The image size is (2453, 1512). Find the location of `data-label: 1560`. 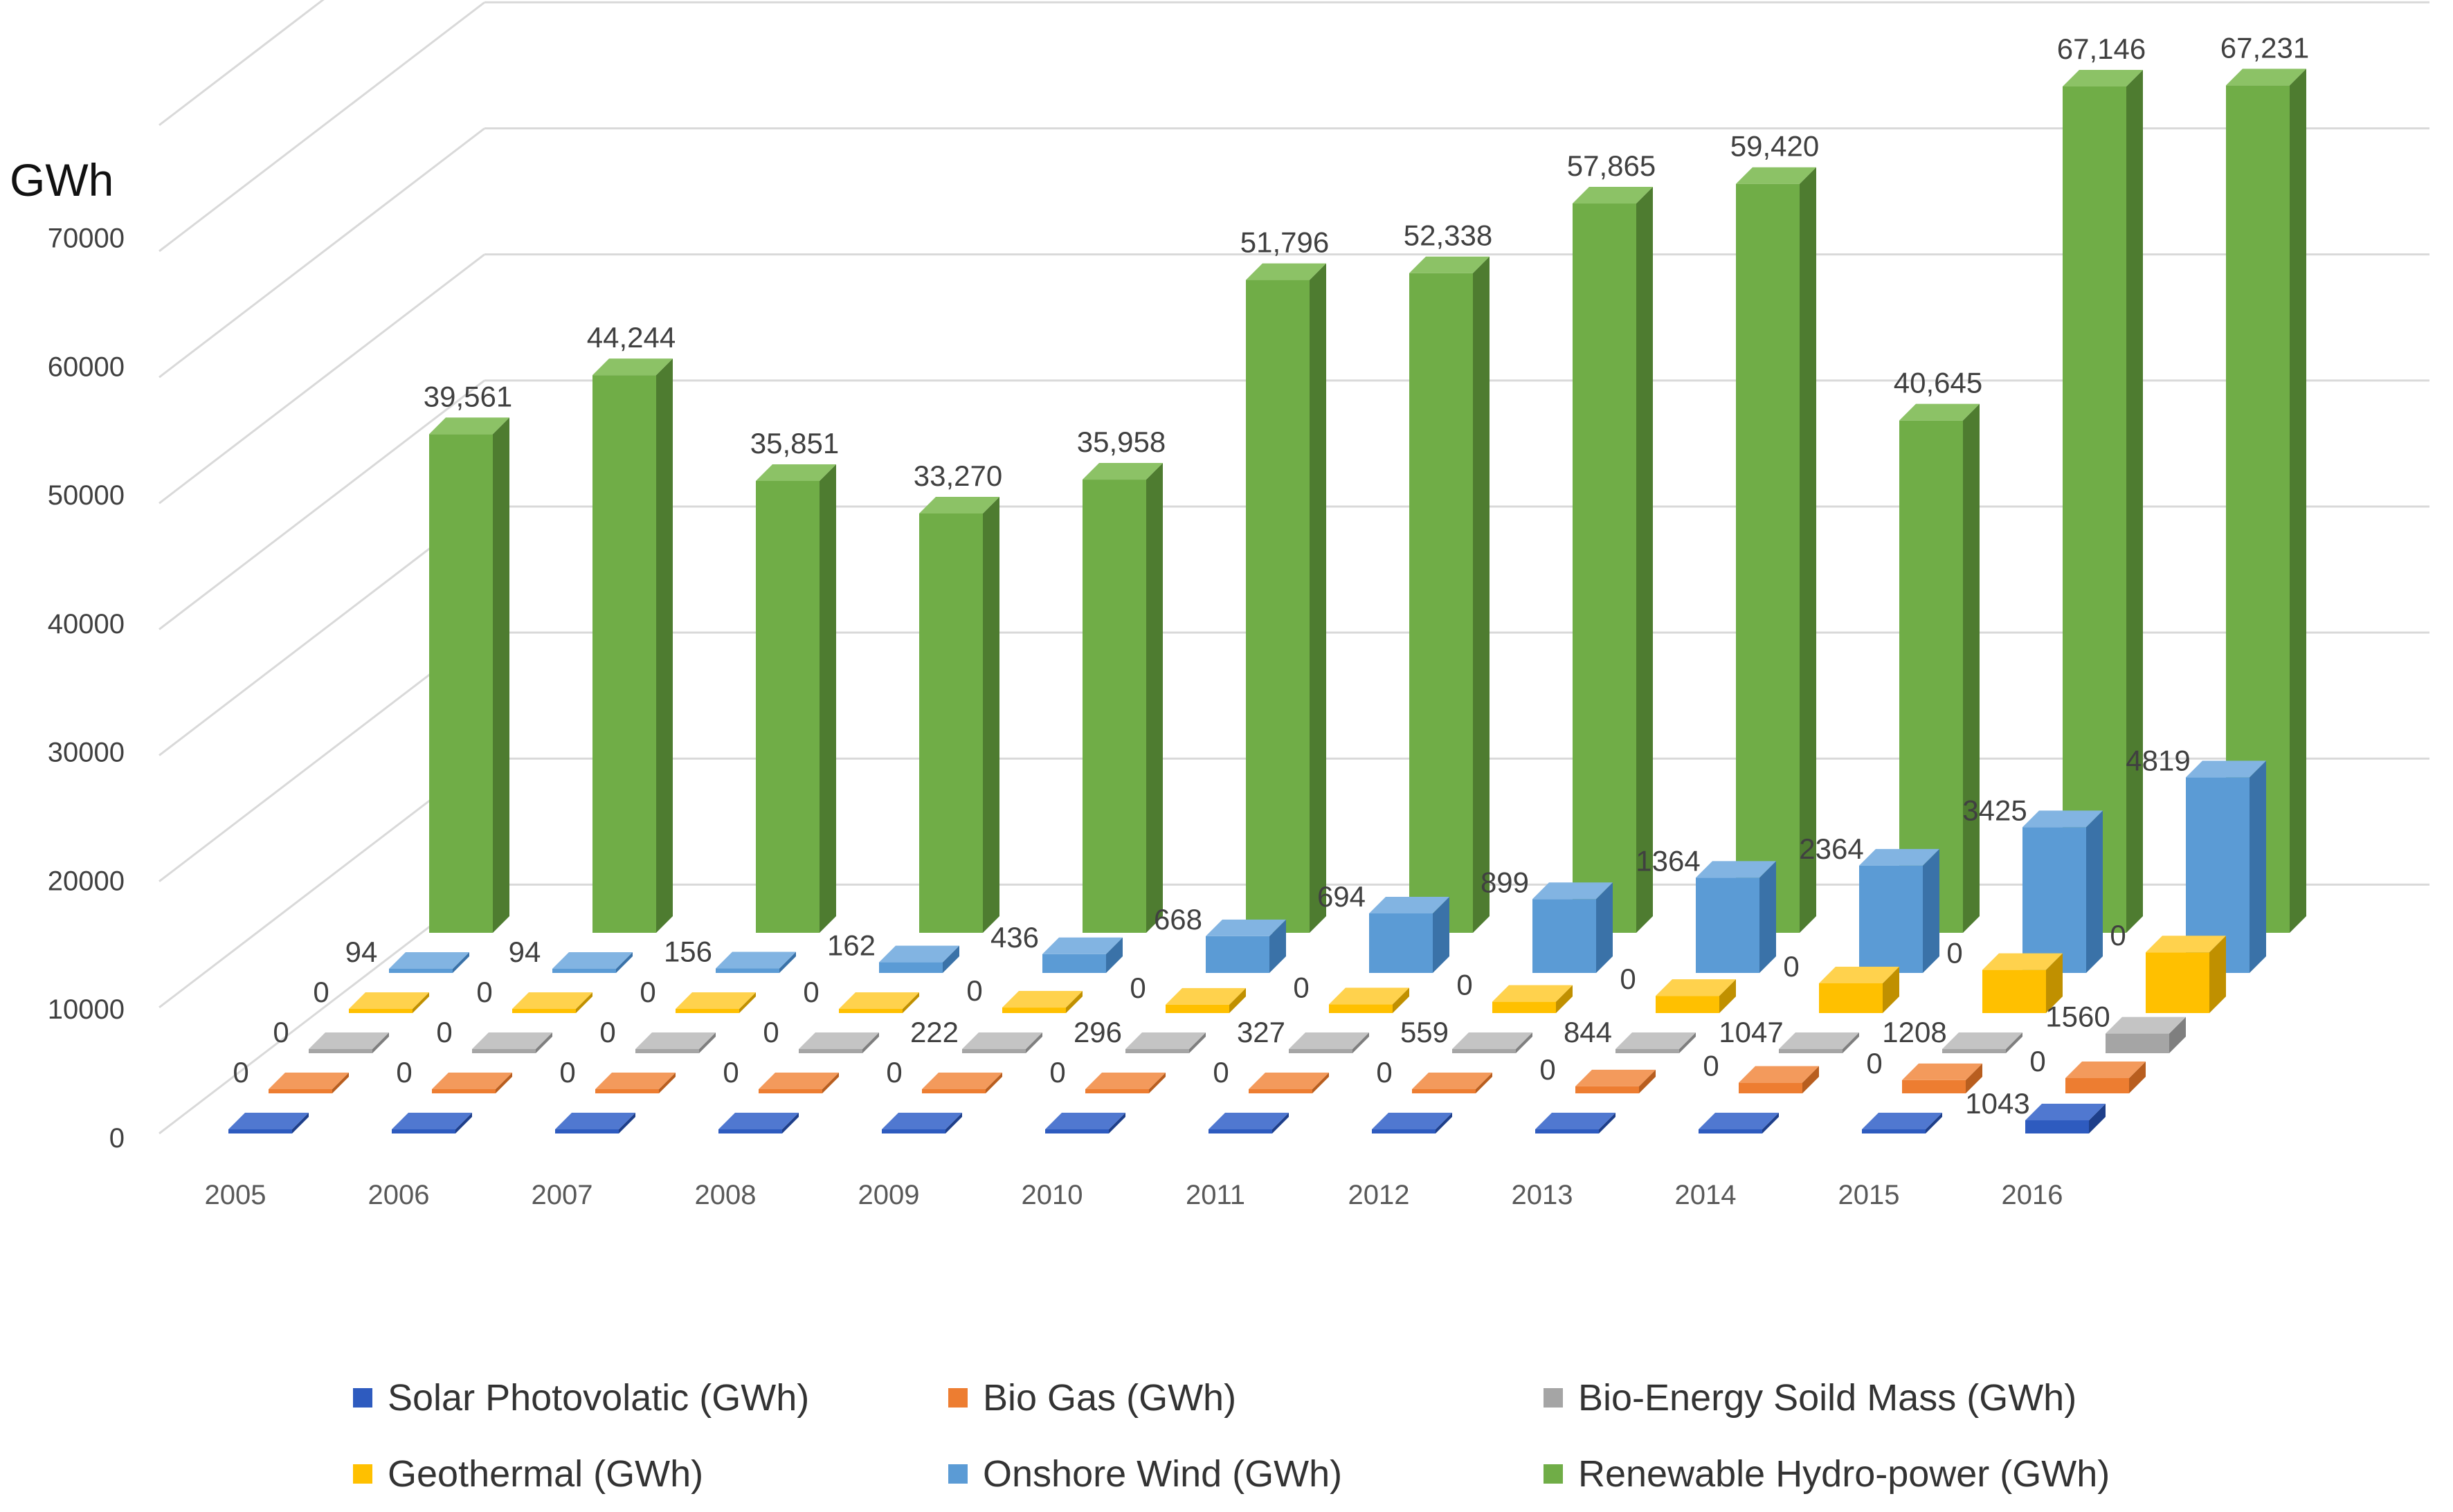

data-label: 1560 is located at coordinates (2077, 1017).